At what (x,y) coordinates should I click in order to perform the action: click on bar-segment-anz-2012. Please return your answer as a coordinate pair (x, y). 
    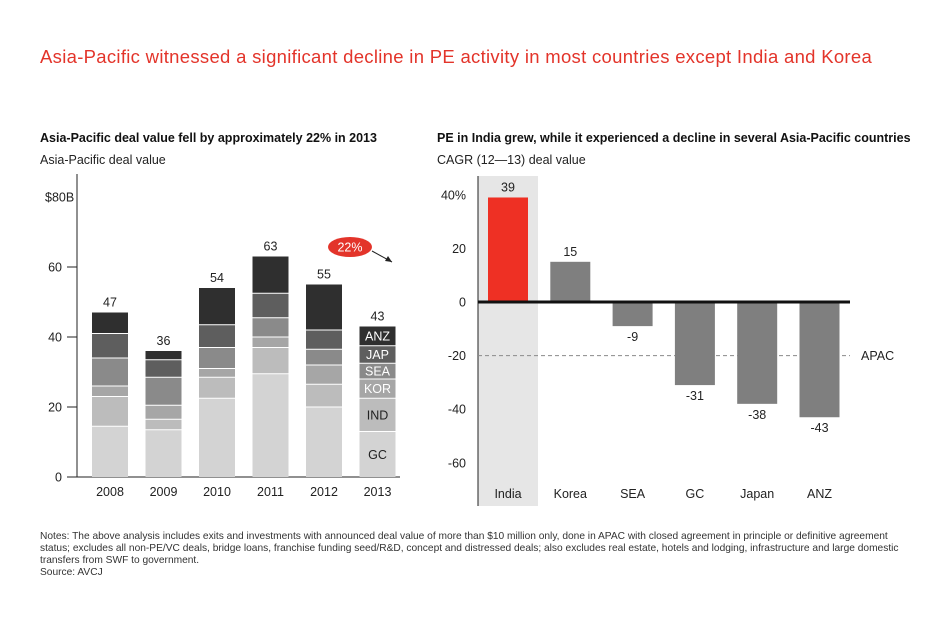
    Looking at the image, I should click on (324, 307).